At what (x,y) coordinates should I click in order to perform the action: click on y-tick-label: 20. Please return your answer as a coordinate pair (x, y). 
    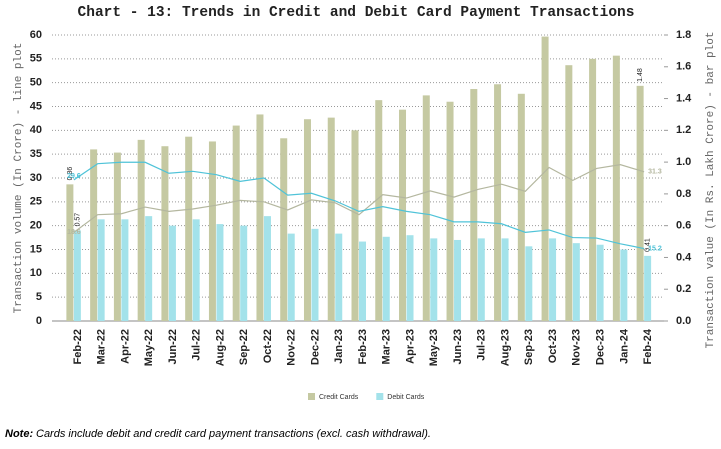
    Looking at the image, I should click on (36, 226).